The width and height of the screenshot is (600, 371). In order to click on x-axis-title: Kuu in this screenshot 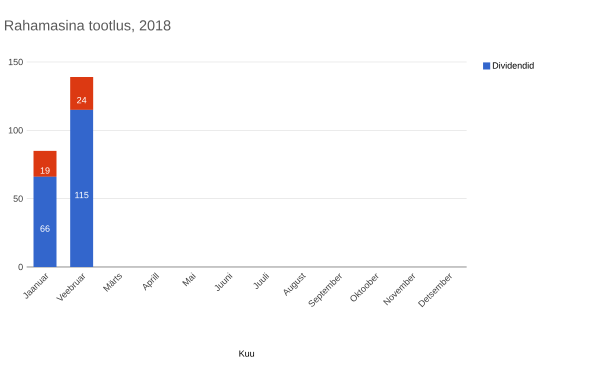, I will do `click(246, 353)`.